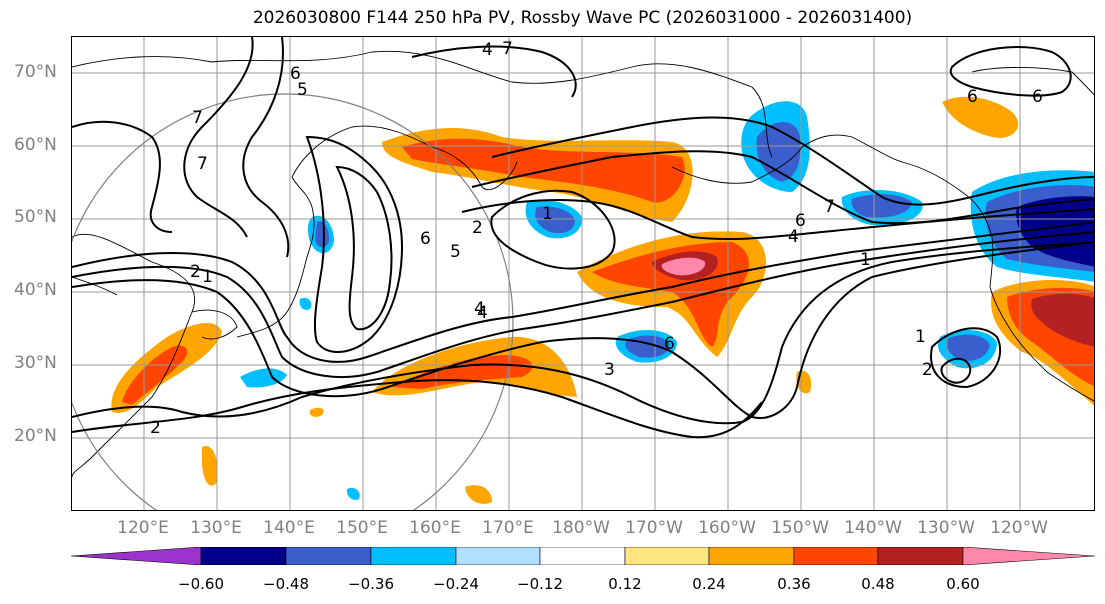  I want to click on coast-china, so click(134, 355).